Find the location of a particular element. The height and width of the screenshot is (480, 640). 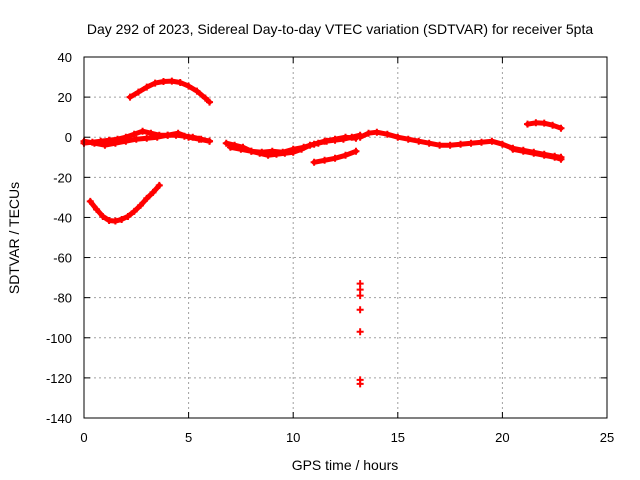

y-tick-label: -40 is located at coordinates (62, 217).